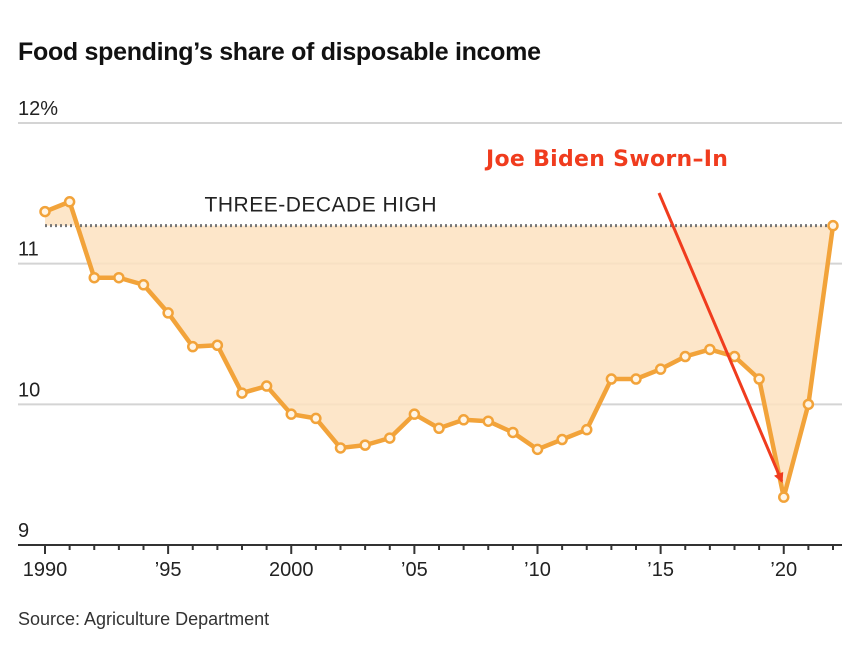 The height and width of the screenshot is (646, 866). I want to click on three-decade-high-label: THREE-DECADE HIGH, so click(321, 205).